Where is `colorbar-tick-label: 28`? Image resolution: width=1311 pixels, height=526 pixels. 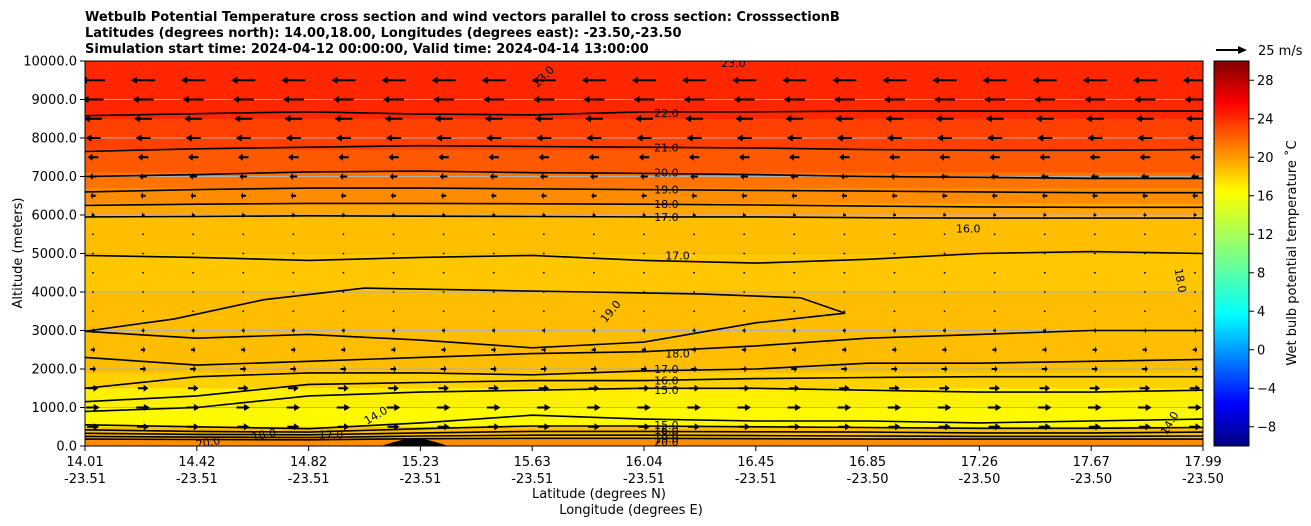 colorbar-tick-label: 28 is located at coordinates (1265, 81).